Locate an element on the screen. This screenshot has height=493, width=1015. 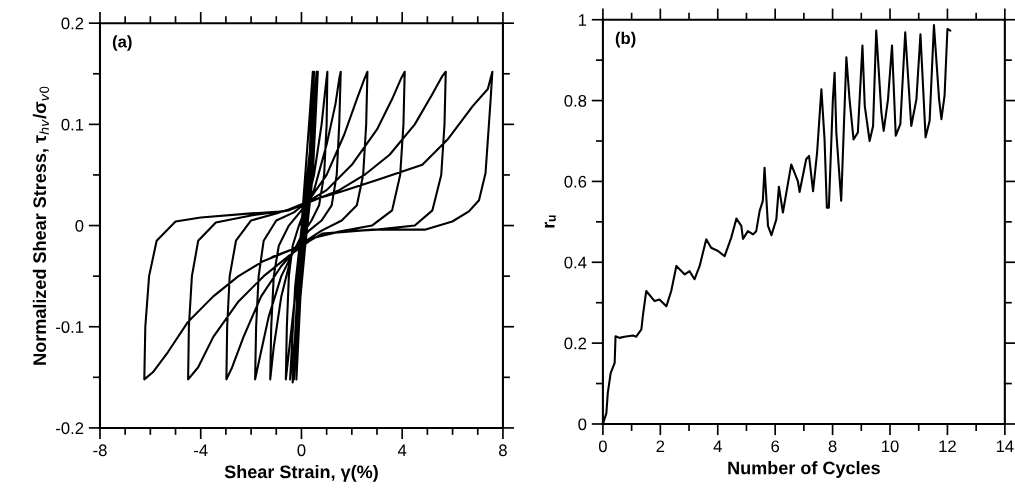
x-tick-label: 10 is located at coordinates (890, 446).